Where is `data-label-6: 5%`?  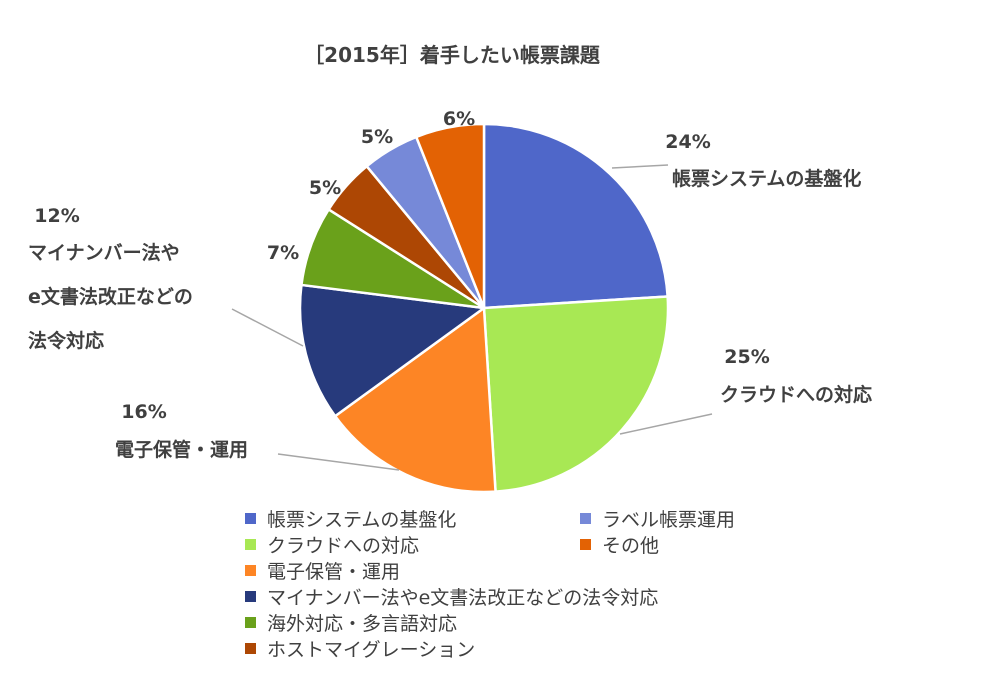
data-label-6: 5% is located at coordinates (377, 137).